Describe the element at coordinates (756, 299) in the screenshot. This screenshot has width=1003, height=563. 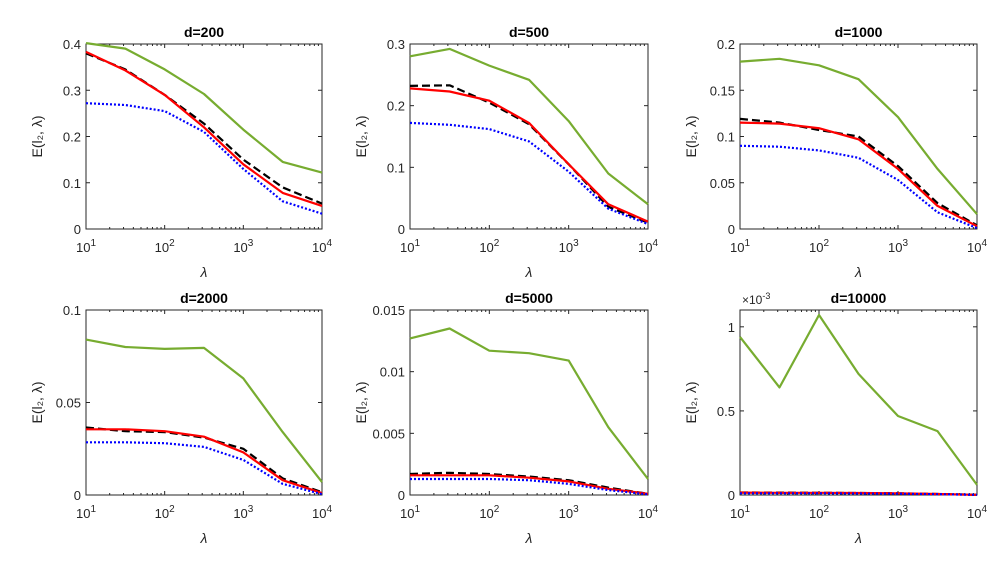
I see `y-exponent-label: ×10⁻³` at that location.